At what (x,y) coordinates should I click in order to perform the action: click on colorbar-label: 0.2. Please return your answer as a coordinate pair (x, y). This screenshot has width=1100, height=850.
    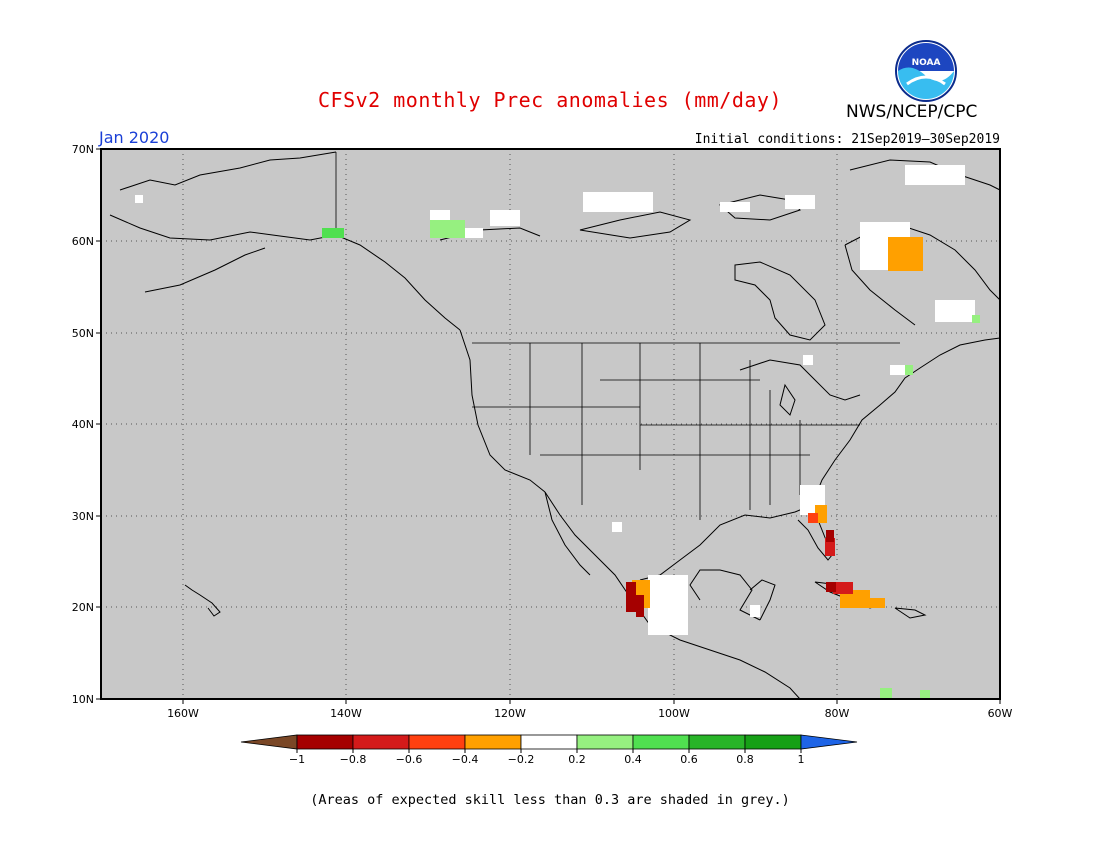
    Looking at the image, I should click on (577, 759).